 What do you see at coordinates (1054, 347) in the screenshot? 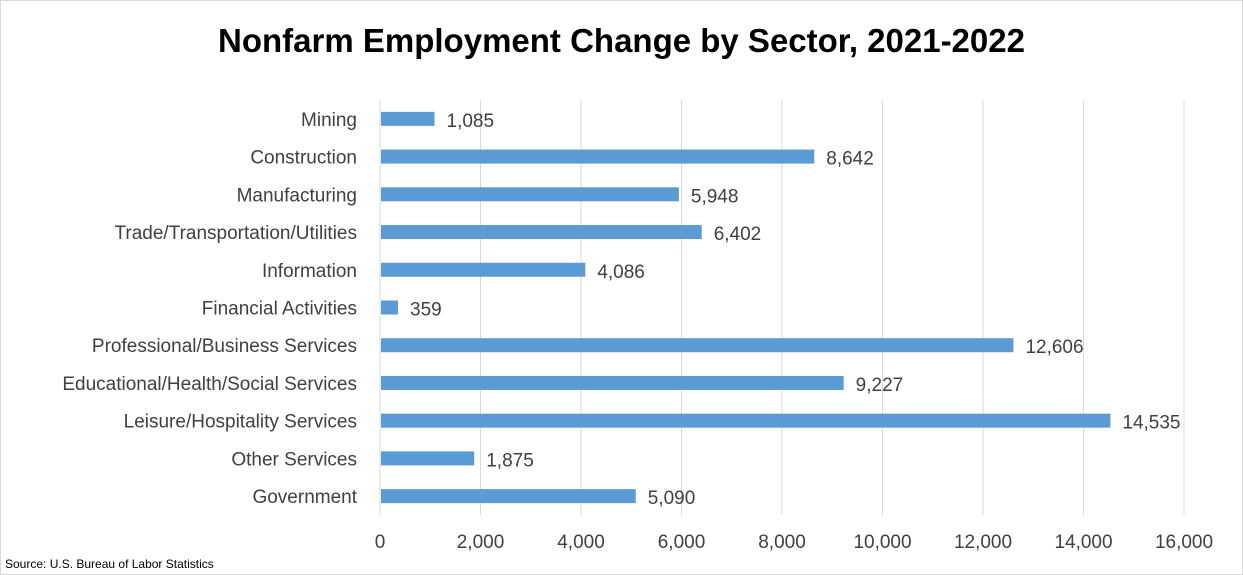
I see `data-label: 12,606` at bounding box center [1054, 347].